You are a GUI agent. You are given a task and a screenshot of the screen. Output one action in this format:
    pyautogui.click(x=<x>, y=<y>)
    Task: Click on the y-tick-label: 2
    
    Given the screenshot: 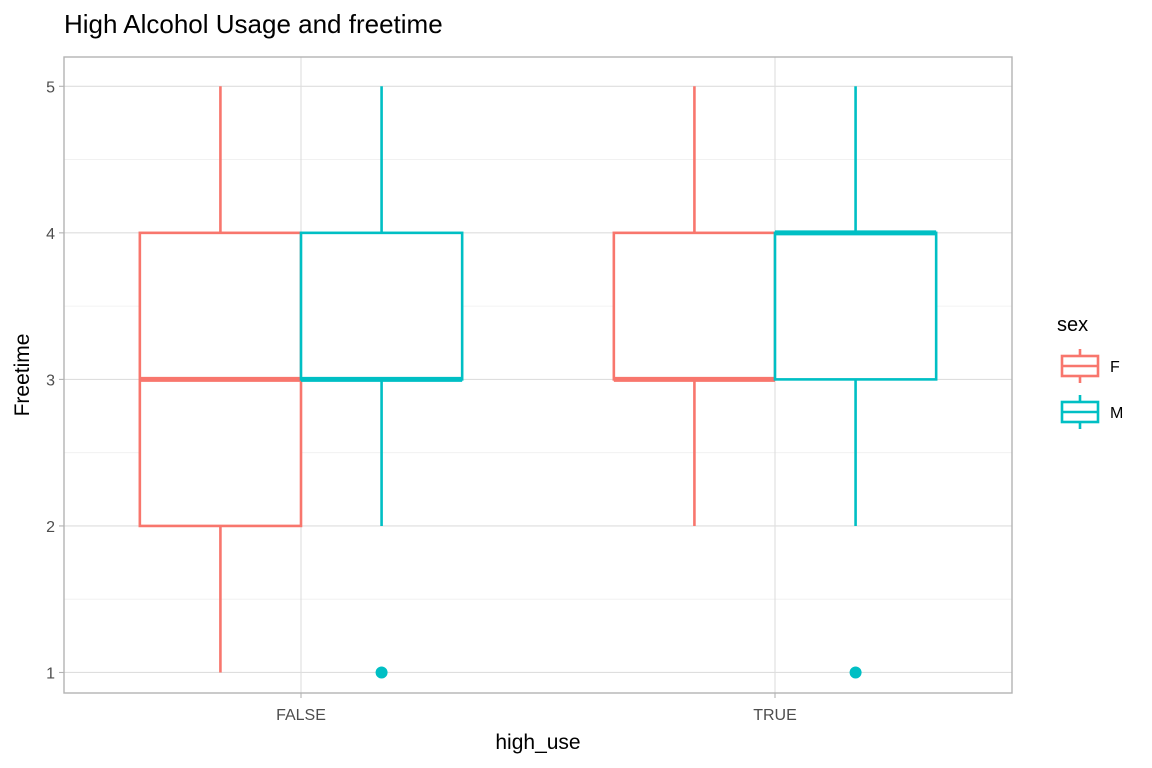 What is the action you would take?
    pyautogui.click(x=50, y=527)
    